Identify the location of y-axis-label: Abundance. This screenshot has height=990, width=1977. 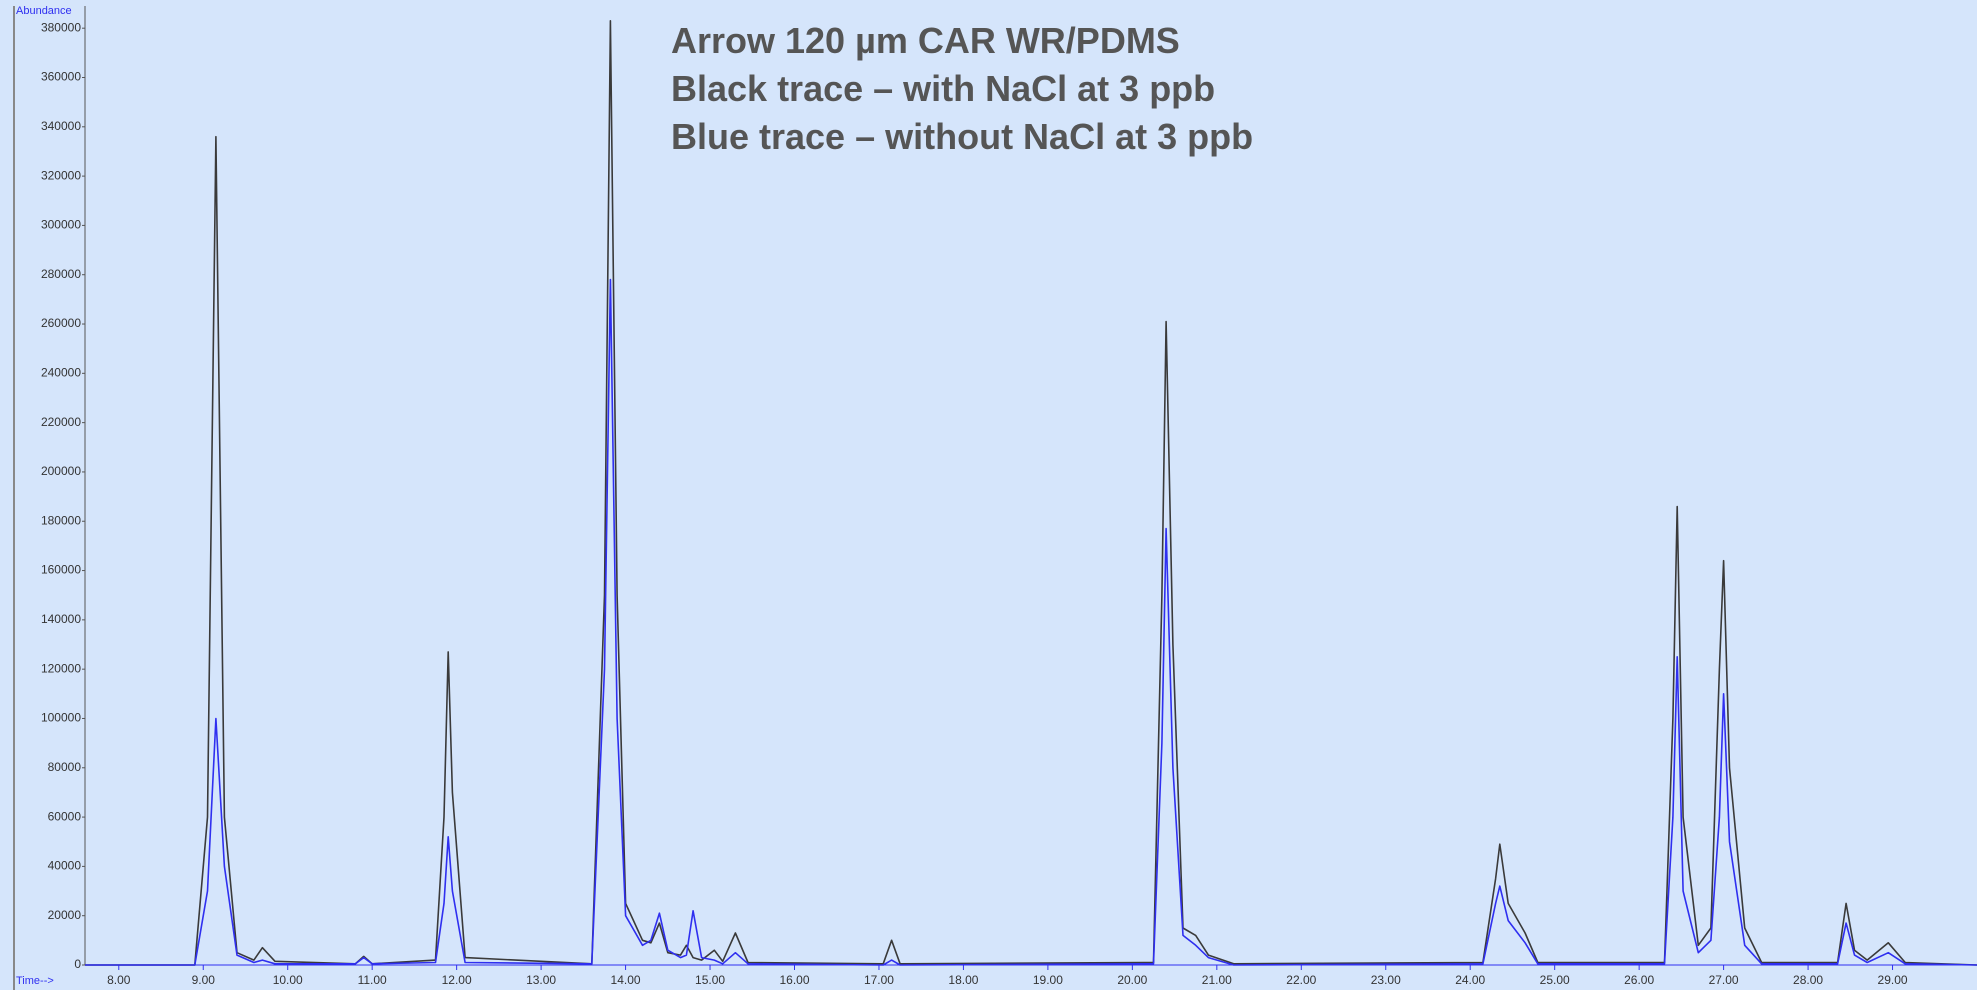
(44, 11).